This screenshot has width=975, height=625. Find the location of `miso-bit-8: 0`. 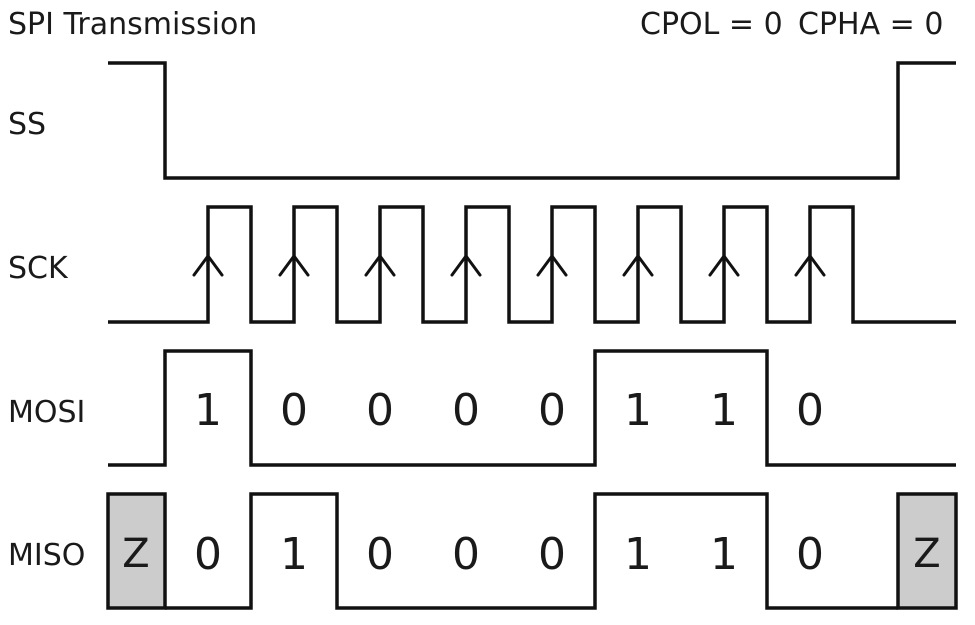

miso-bit-8: 0 is located at coordinates (810, 554).